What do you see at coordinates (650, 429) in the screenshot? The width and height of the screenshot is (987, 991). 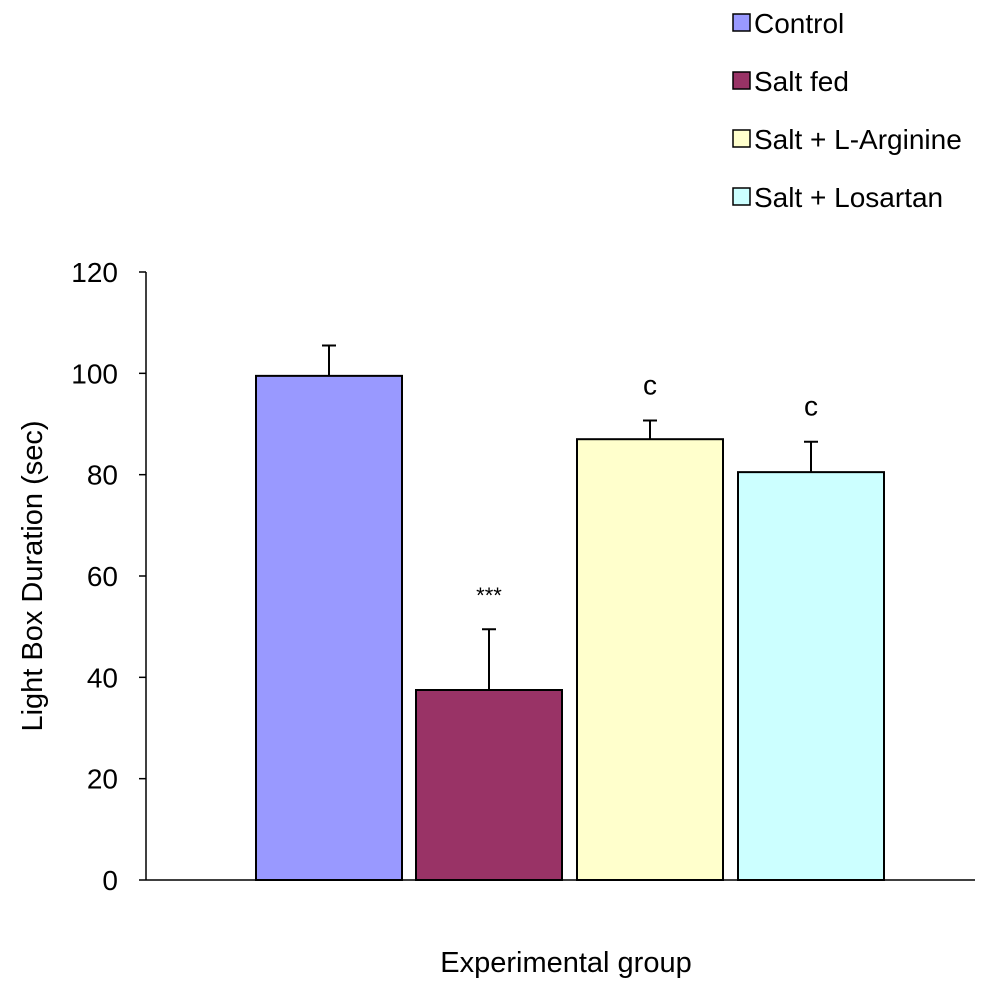 I see `error-bar-salt-l-arginine` at bounding box center [650, 429].